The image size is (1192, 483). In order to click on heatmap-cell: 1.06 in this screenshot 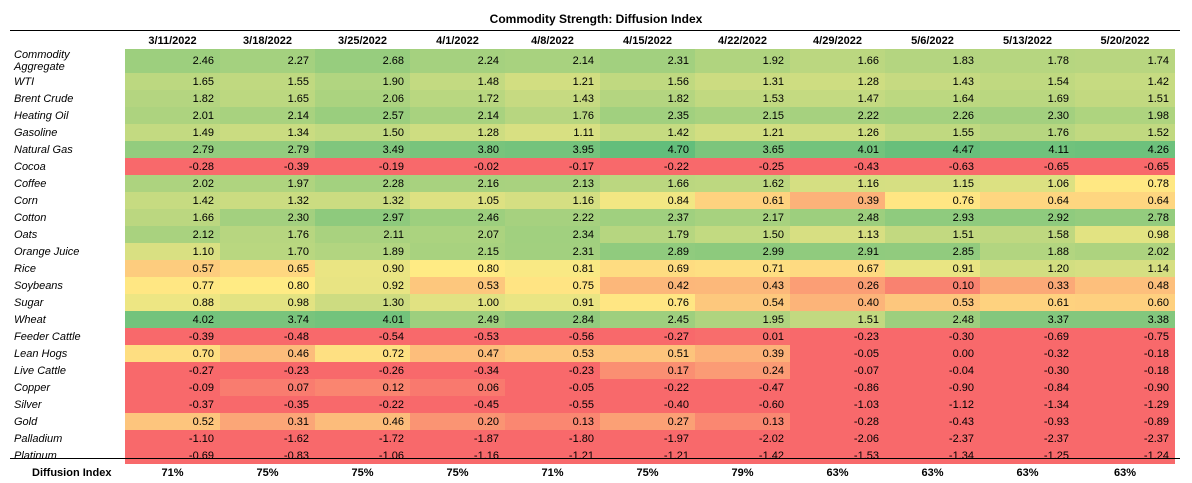, I will do `click(1027, 183)`.